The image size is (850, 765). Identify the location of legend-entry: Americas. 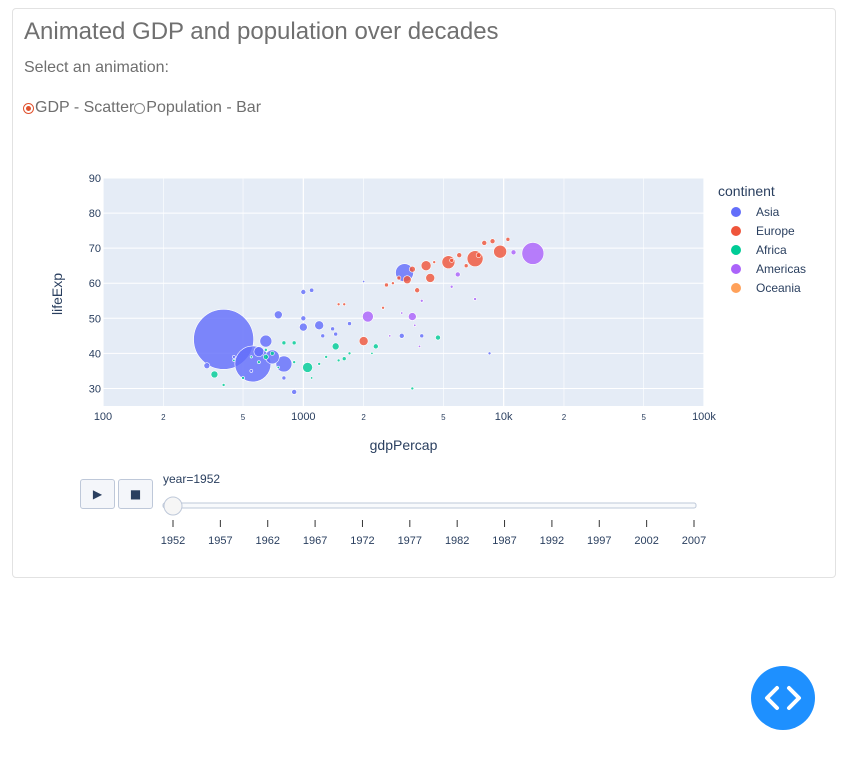
(781, 269).